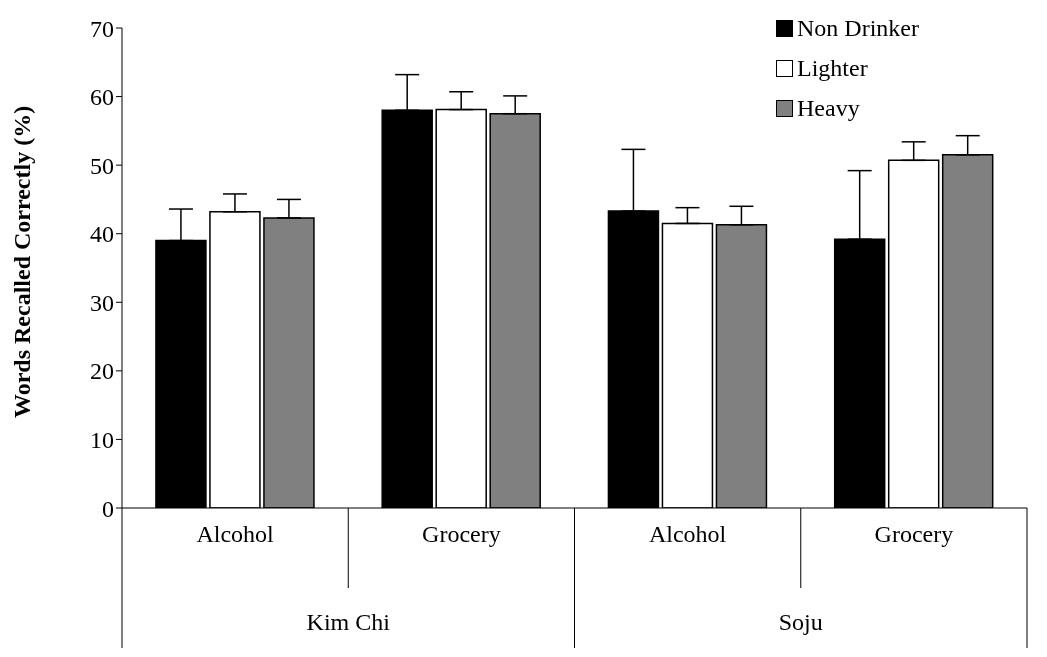 The image size is (1047, 657). What do you see at coordinates (832, 68) in the screenshot?
I see `legend-label: Lighter` at bounding box center [832, 68].